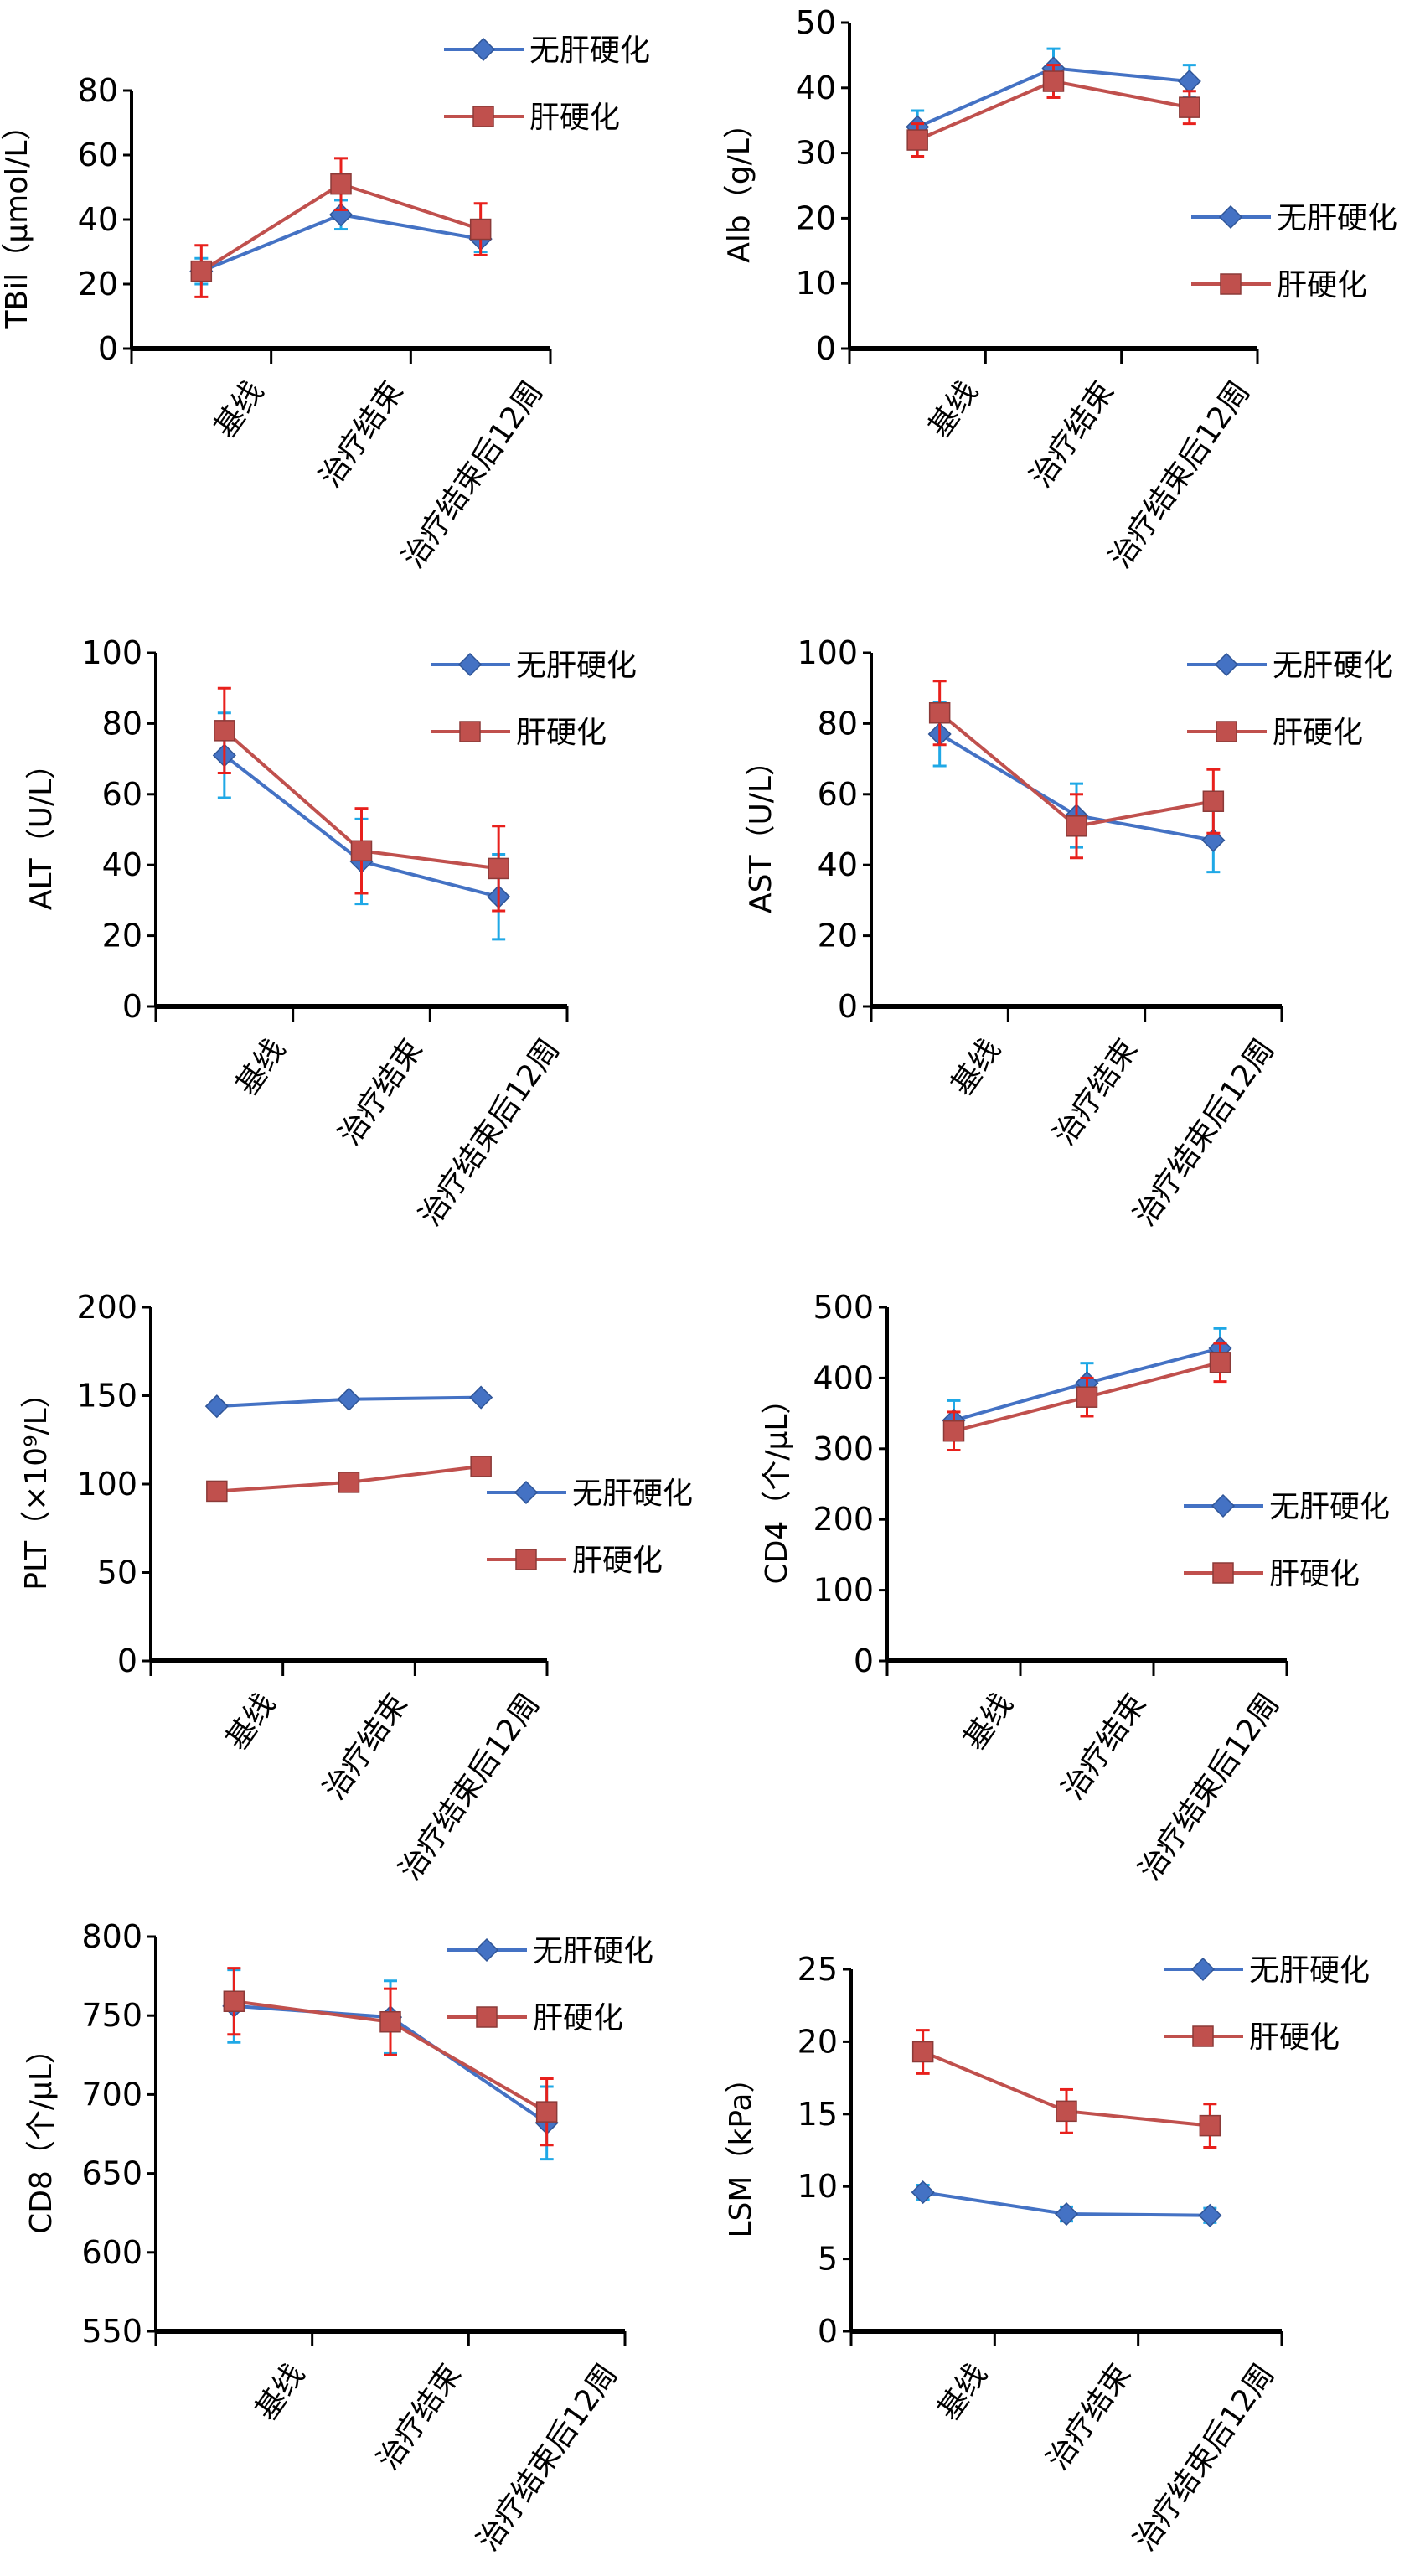 The width and height of the screenshot is (1425, 2576). What do you see at coordinates (111, 2094) in the screenshot?
I see `y-tick-label: 700` at bounding box center [111, 2094].